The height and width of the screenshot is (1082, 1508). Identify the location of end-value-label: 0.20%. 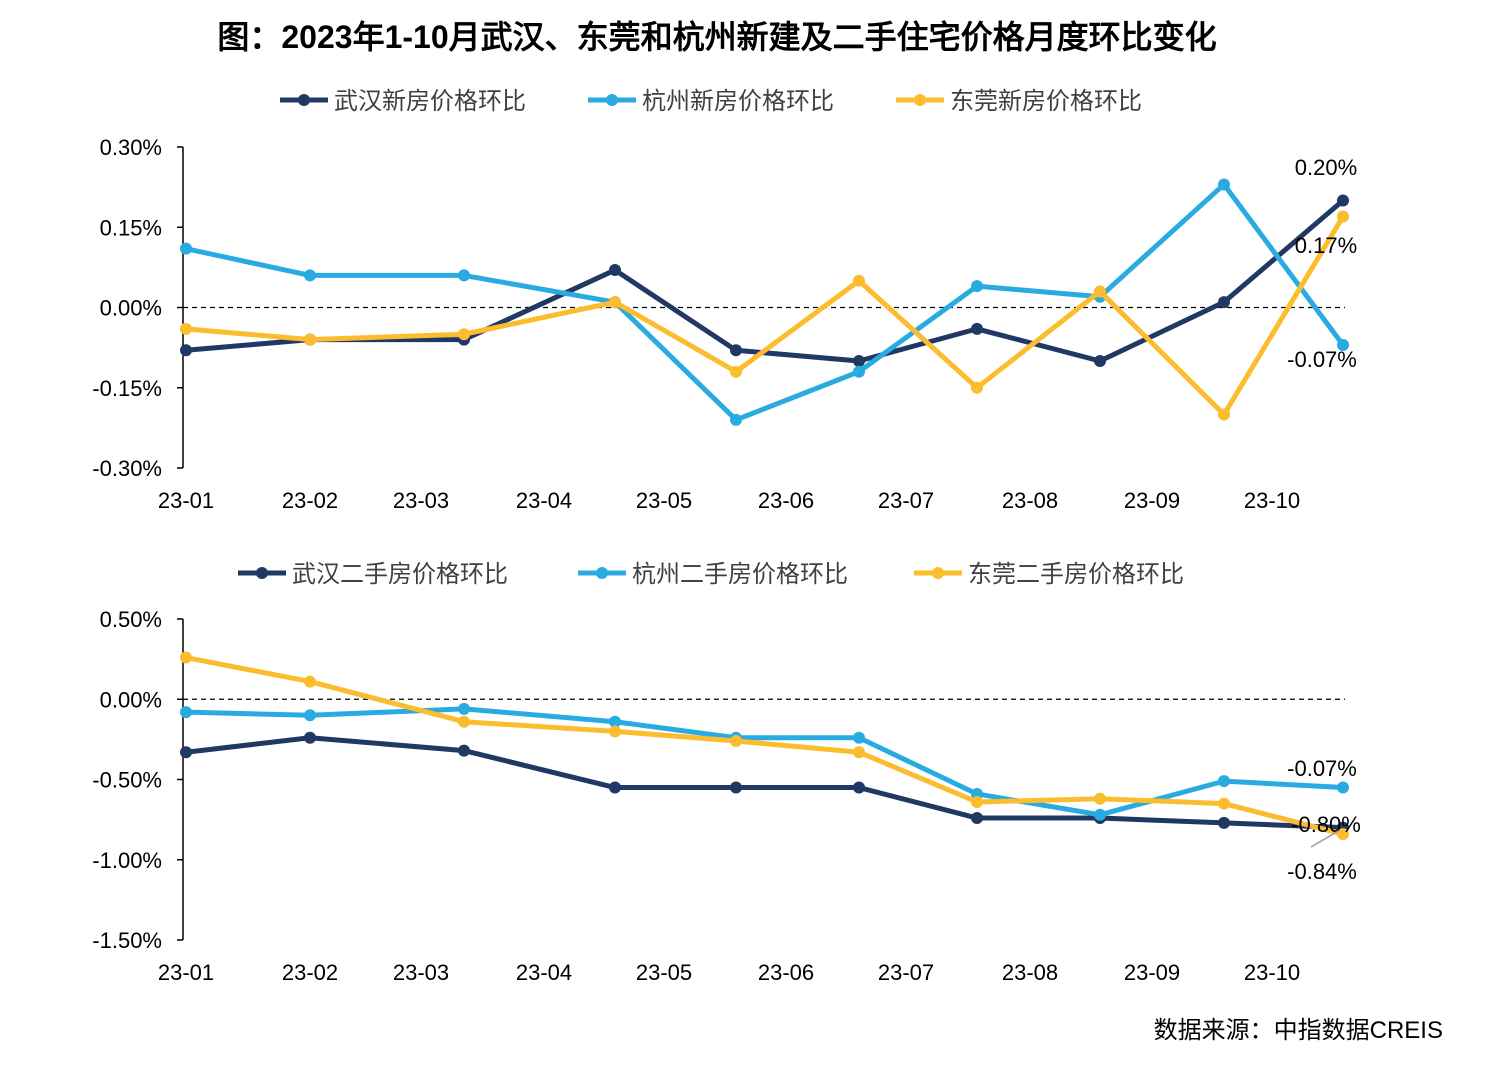
(1326, 167).